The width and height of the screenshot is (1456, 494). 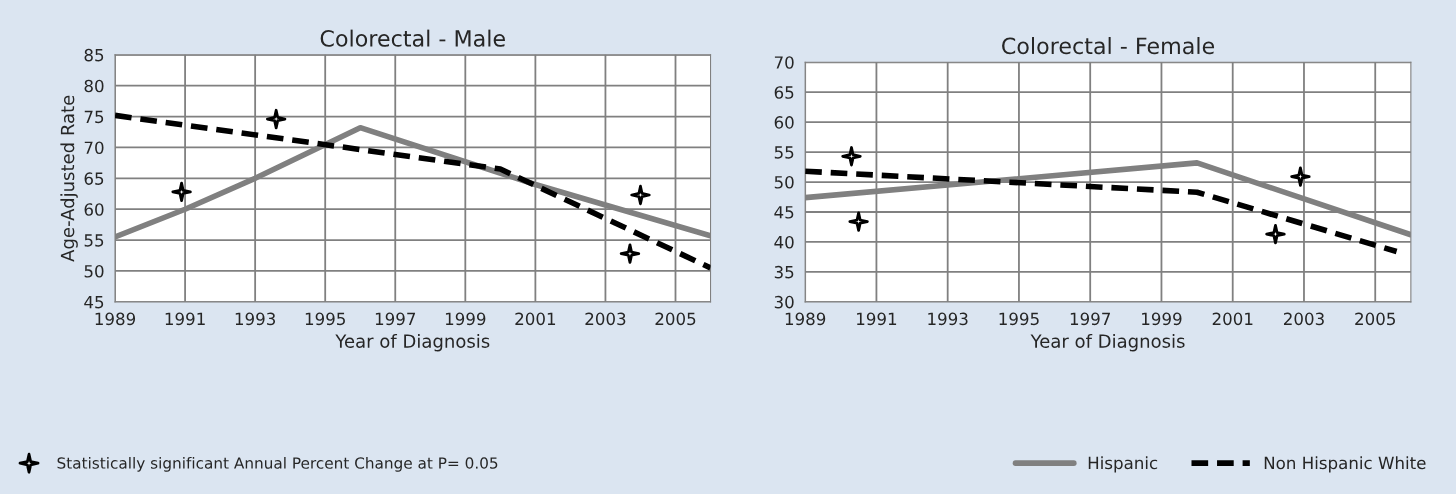 I want to click on y-tick-label: 75, so click(x=94, y=117).